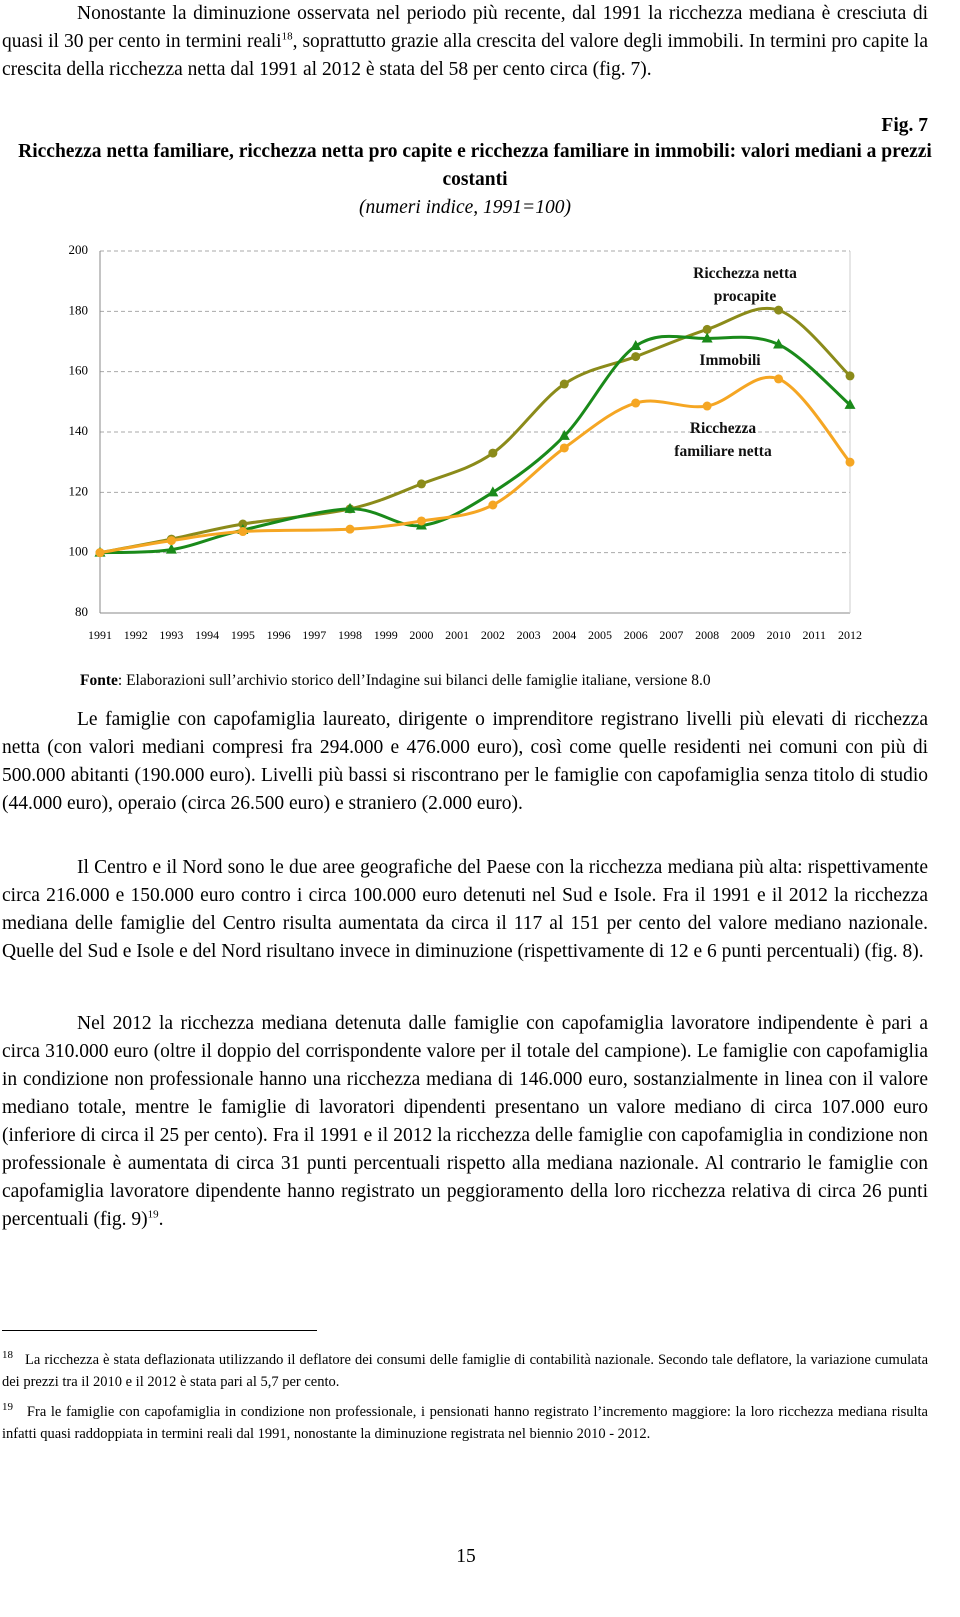 The image size is (960, 1617). What do you see at coordinates (314, 635) in the screenshot?
I see `x-tick-label: 1997` at bounding box center [314, 635].